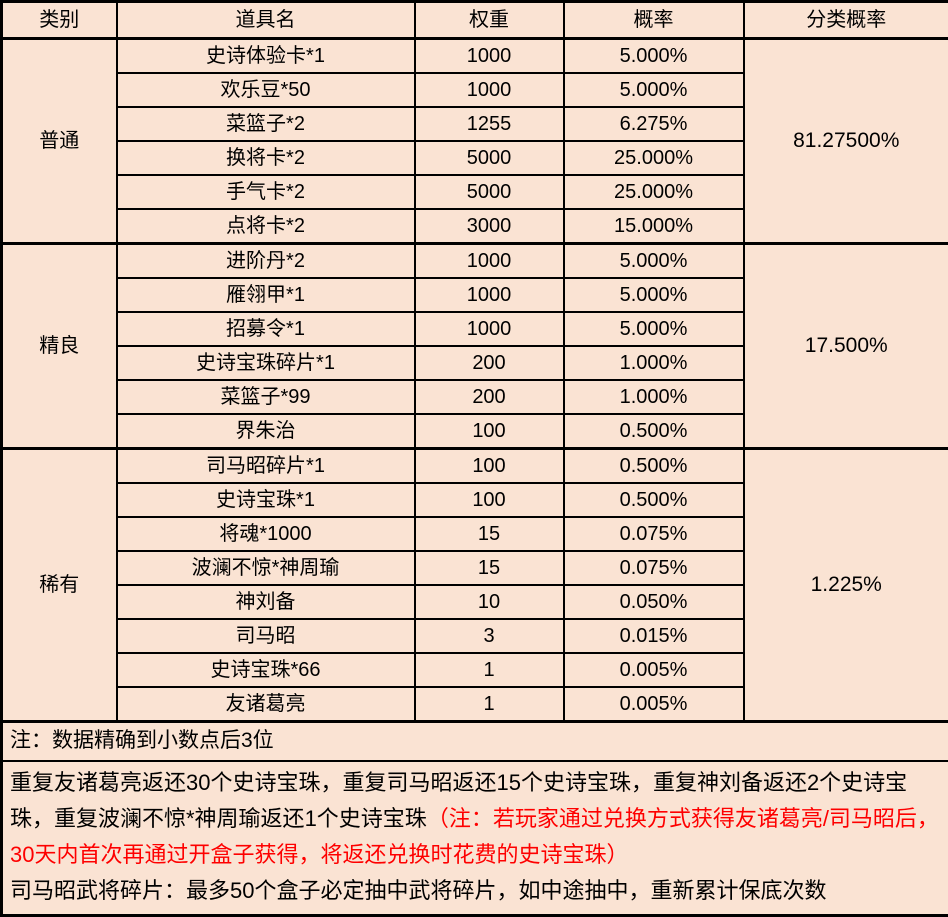 Image resolution: width=948 pixels, height=917 pixels. Describe the element at coordinates (266, 295) in the screenshot. I see `item-name-cell: 雁翎甲*1` at that location.